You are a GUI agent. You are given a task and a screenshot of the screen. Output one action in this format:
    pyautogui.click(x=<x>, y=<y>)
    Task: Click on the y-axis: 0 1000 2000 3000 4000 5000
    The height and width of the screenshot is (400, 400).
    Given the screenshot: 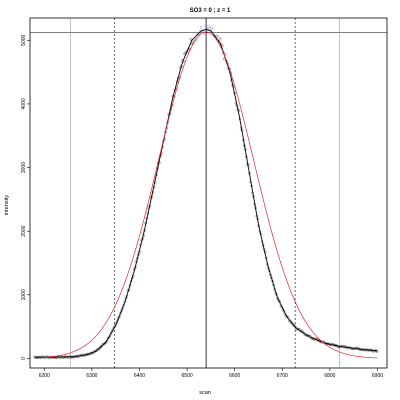 What is the action you would take?
    pyautogui.click(x=25, y=197)
    